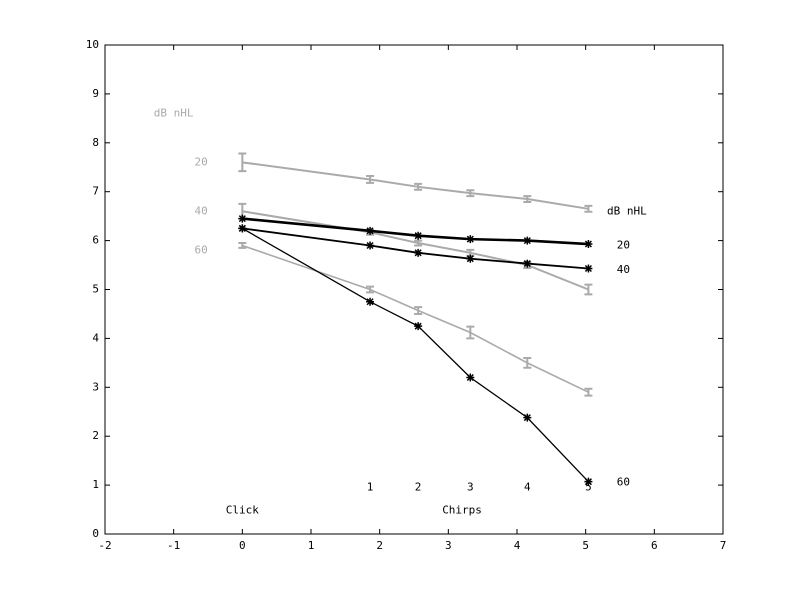 This screenshot has height=600, width=800. Describe the element at coordinates (370, 487) in the screenshot. I see `annotation: 1` at that location.